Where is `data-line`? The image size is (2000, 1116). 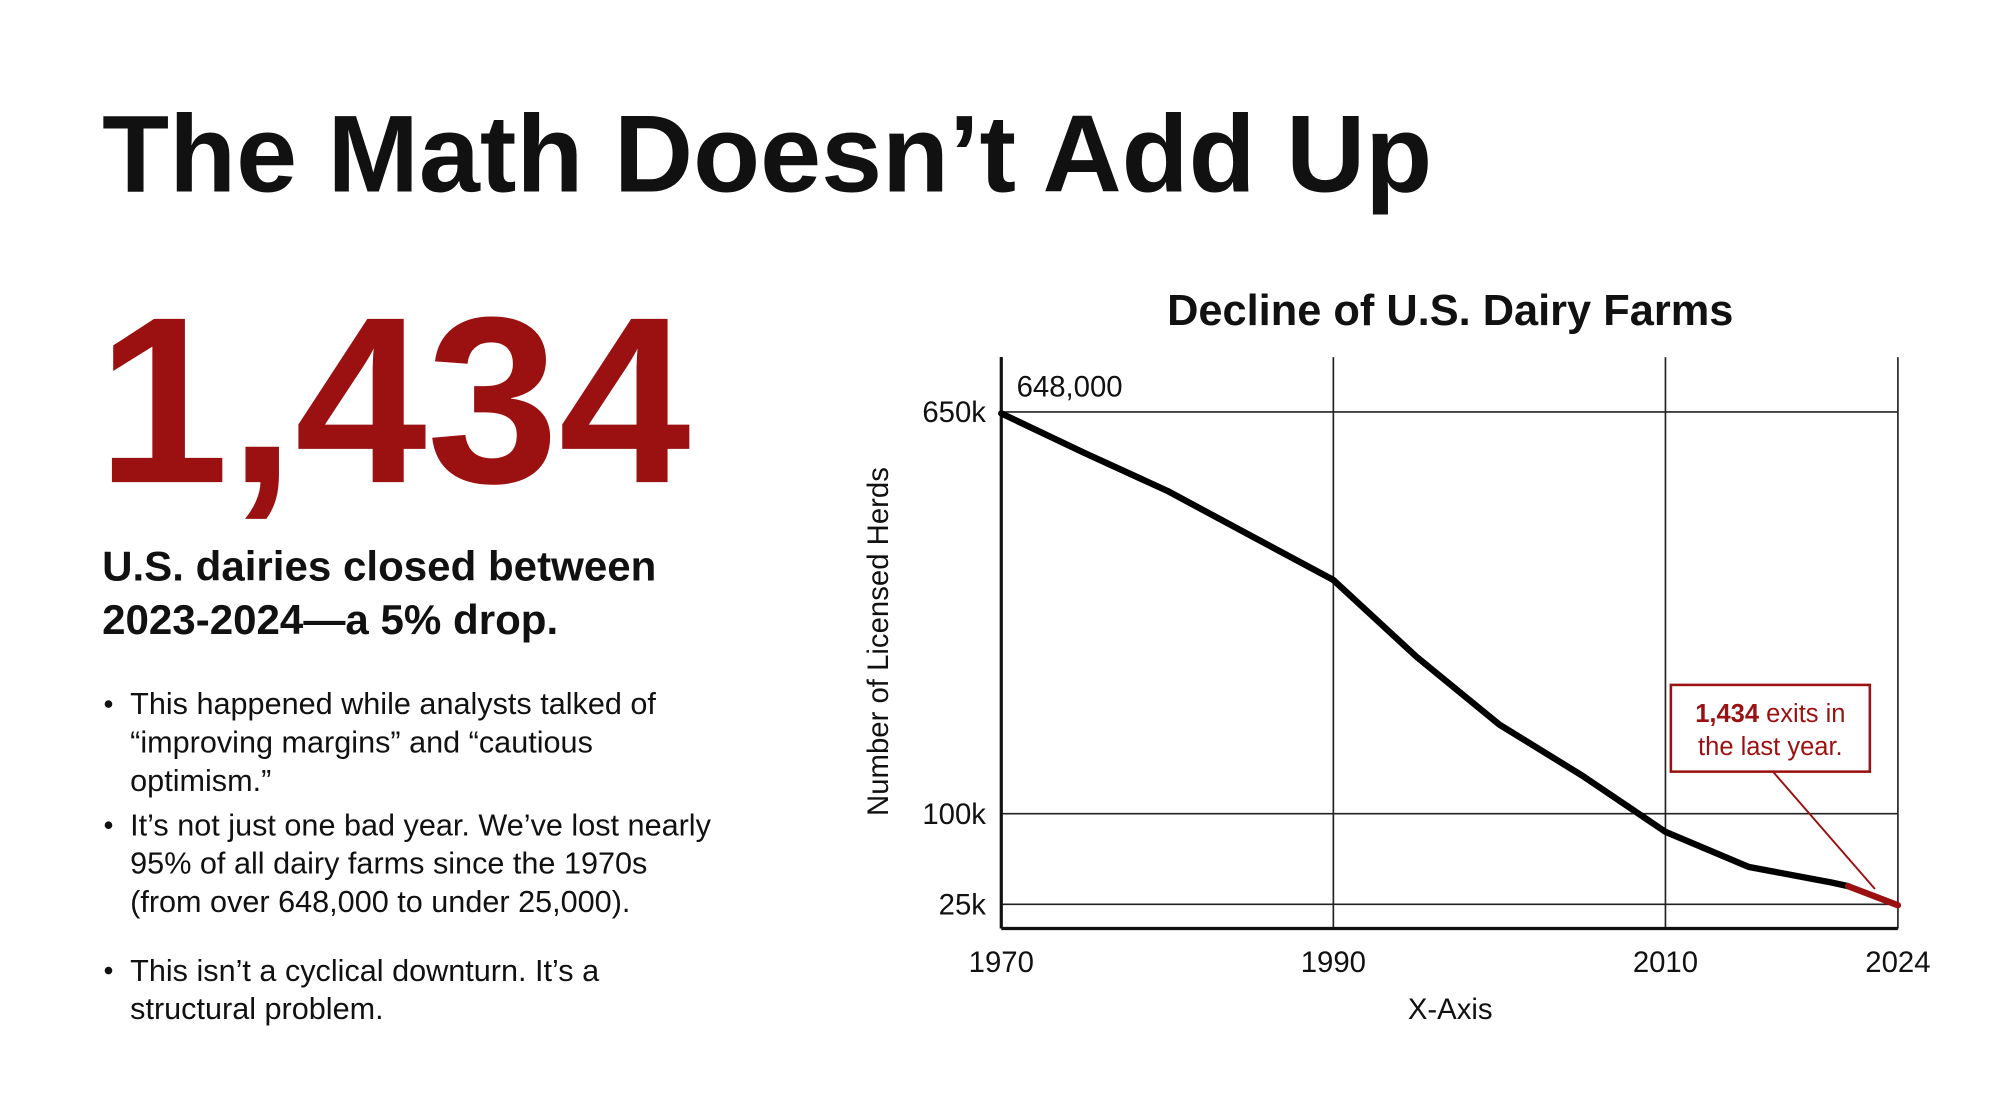
data-line is located at coordinates (1873, 895).